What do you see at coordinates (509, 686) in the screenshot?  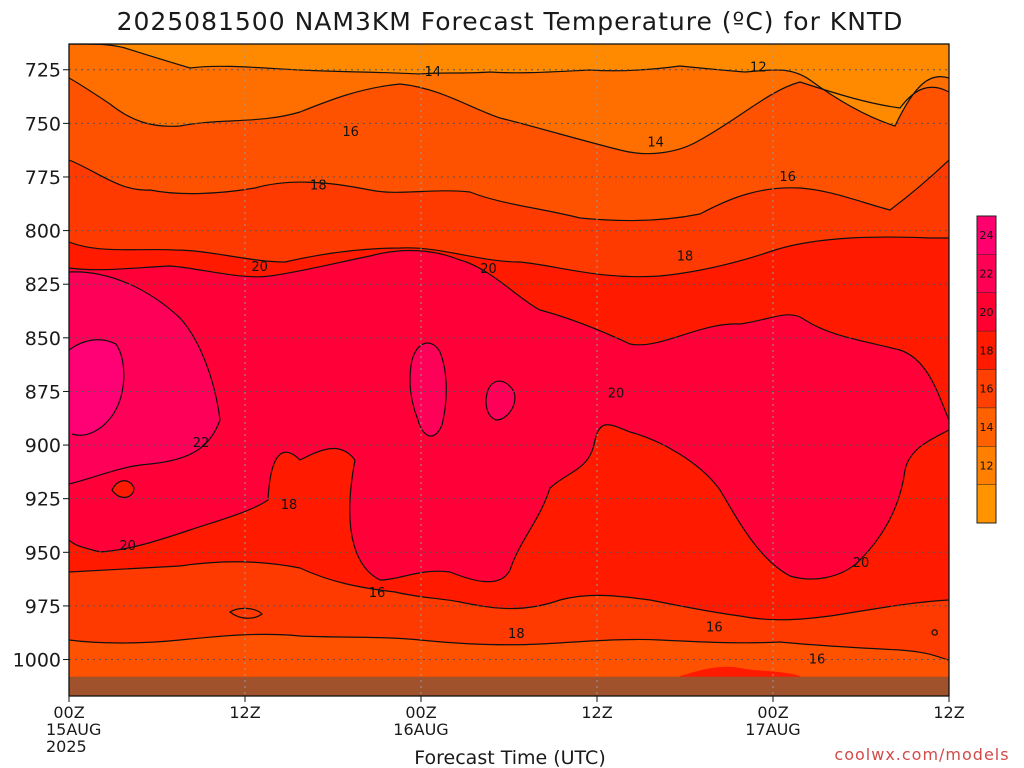 I see `surface-terrain` at bounding box center [509, 686].